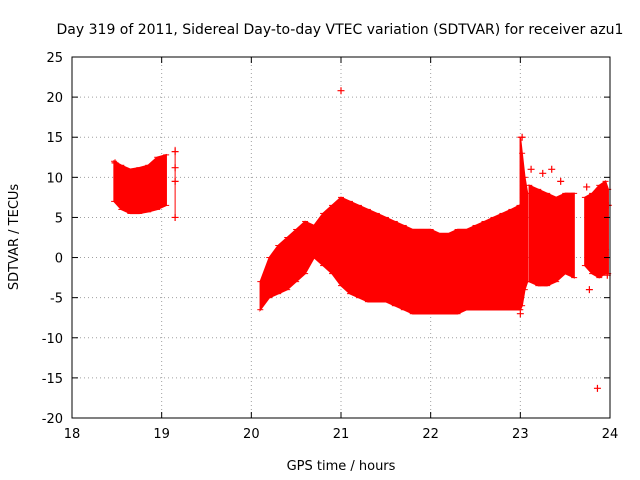 The image size is (640, 480). What do you see at coordinates (610, 434) in the screenshot?
I see `x-tick-label: 24` at bounding box center [610, 434].